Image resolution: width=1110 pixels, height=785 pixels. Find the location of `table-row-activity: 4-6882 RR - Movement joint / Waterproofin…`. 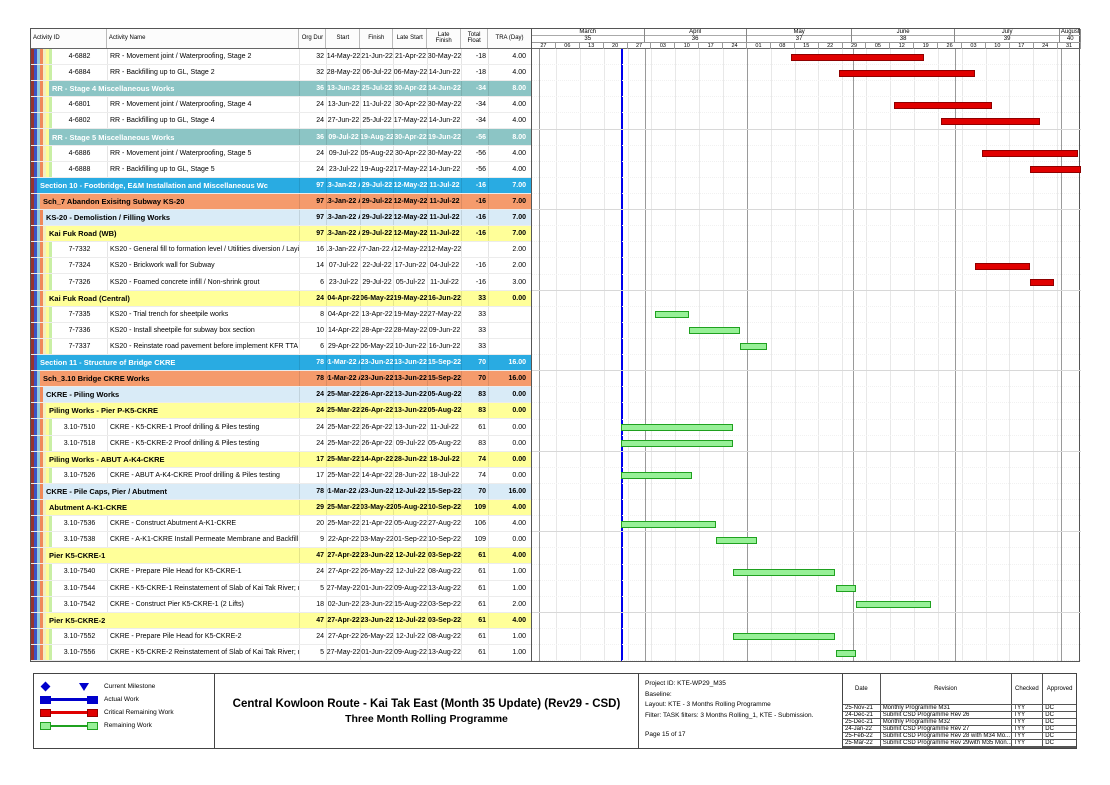

table-row-activity: 4-6882 RR - Movement joint / Waterproofin… is located at coordinates (281, 57).